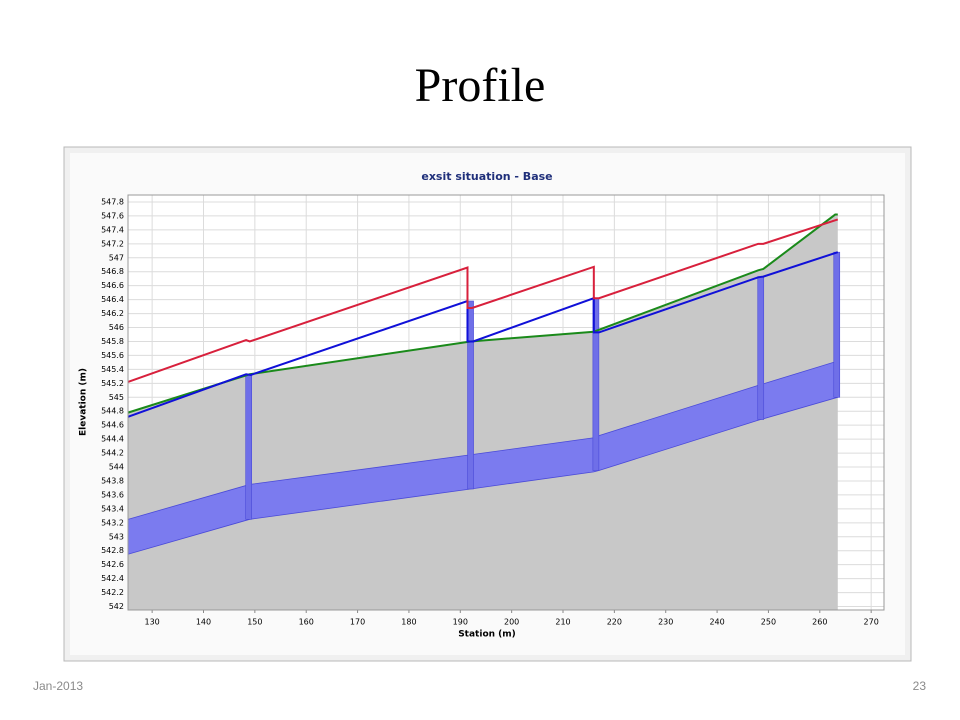 The image size is (960, 720). I want to click on x-tick-label: 130, so click(151, 622).